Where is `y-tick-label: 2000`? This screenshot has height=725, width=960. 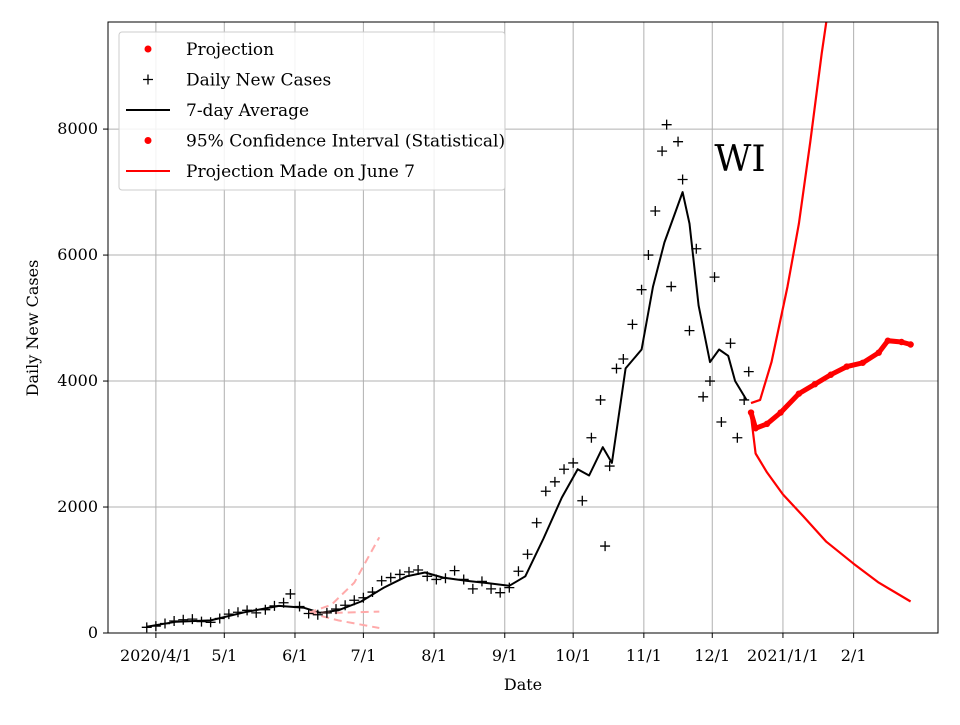 y-tick-label: 2000 is located at coordinates (77, 506).